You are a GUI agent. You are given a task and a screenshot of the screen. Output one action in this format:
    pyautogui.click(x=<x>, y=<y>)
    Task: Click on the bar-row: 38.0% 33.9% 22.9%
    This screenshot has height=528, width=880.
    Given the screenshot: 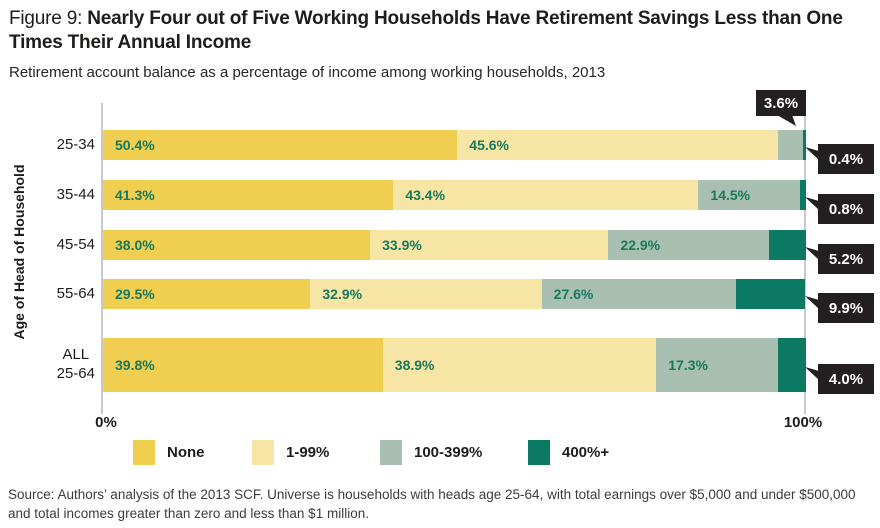 What is the action you would take?
    pyautogui.click(x=454, y=245)
    